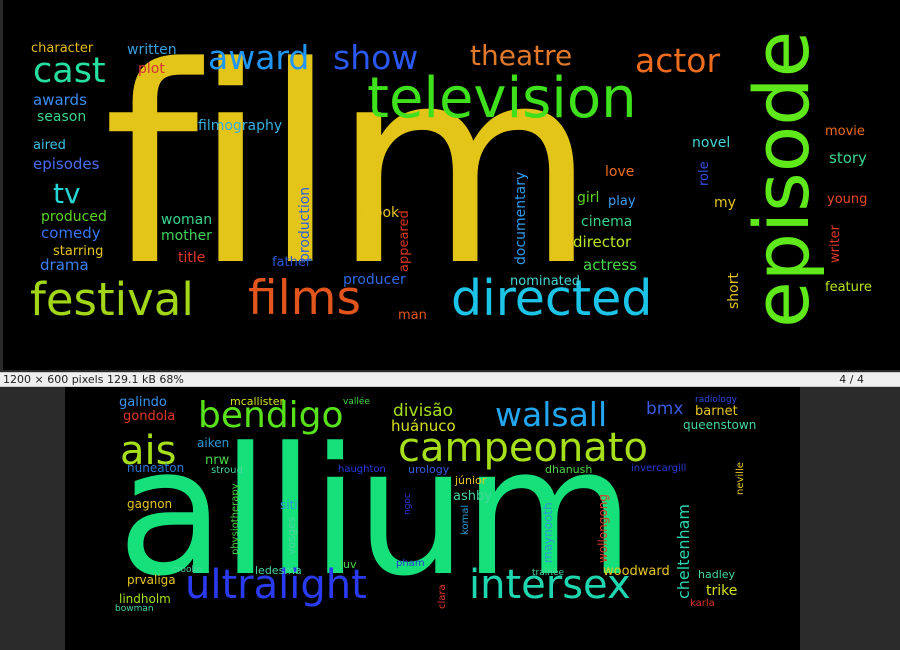 The width and height of the screenshot is (900, 650). I want to click on word-character: character, so click(62, 48).